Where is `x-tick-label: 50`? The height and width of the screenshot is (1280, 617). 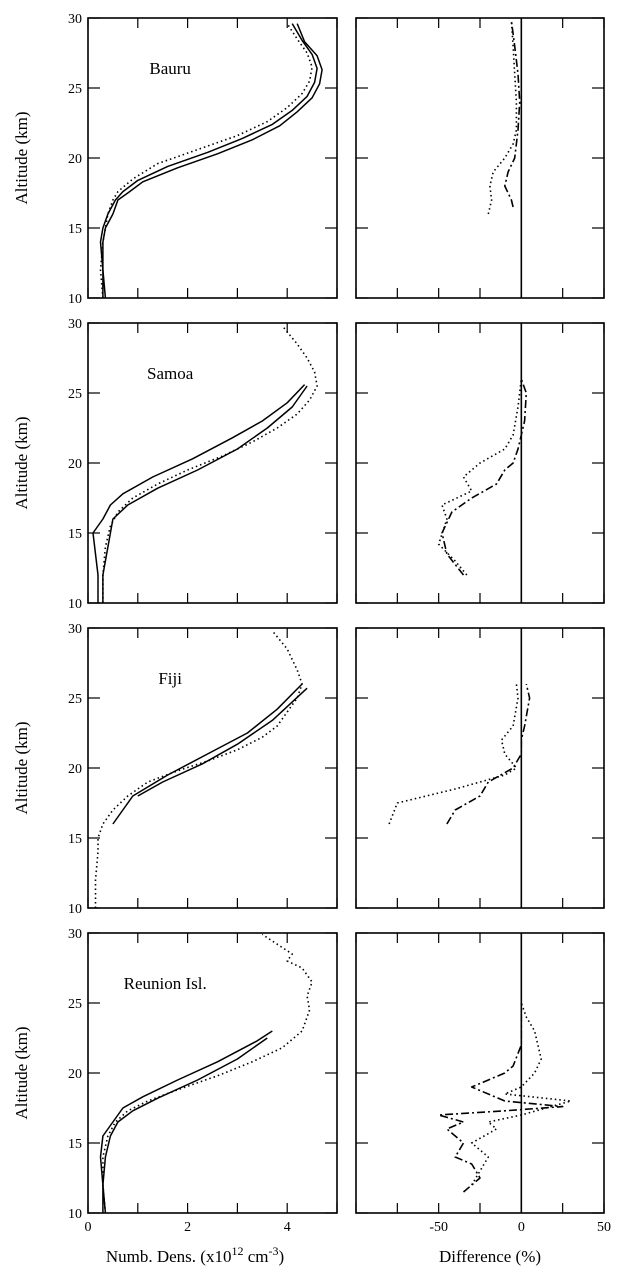
x-tick-label: 50 is located at coordinates (604, 1227).